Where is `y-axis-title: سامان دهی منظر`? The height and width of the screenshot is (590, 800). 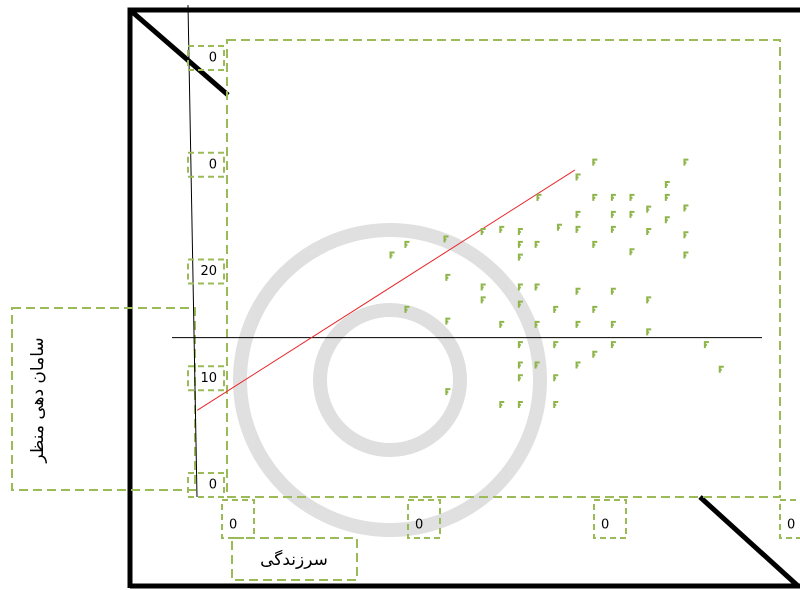 y-axis-title: سامان دهی منظر is located at coordinates (38, 400).